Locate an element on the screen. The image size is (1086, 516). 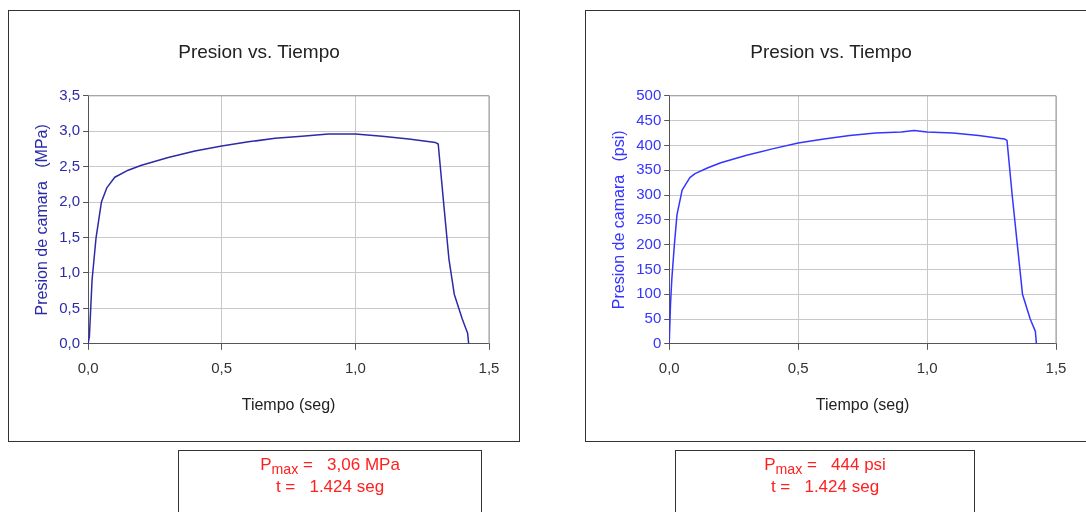
text: P$_{max}$ = 444 psi is located at coordinates (825, 466).